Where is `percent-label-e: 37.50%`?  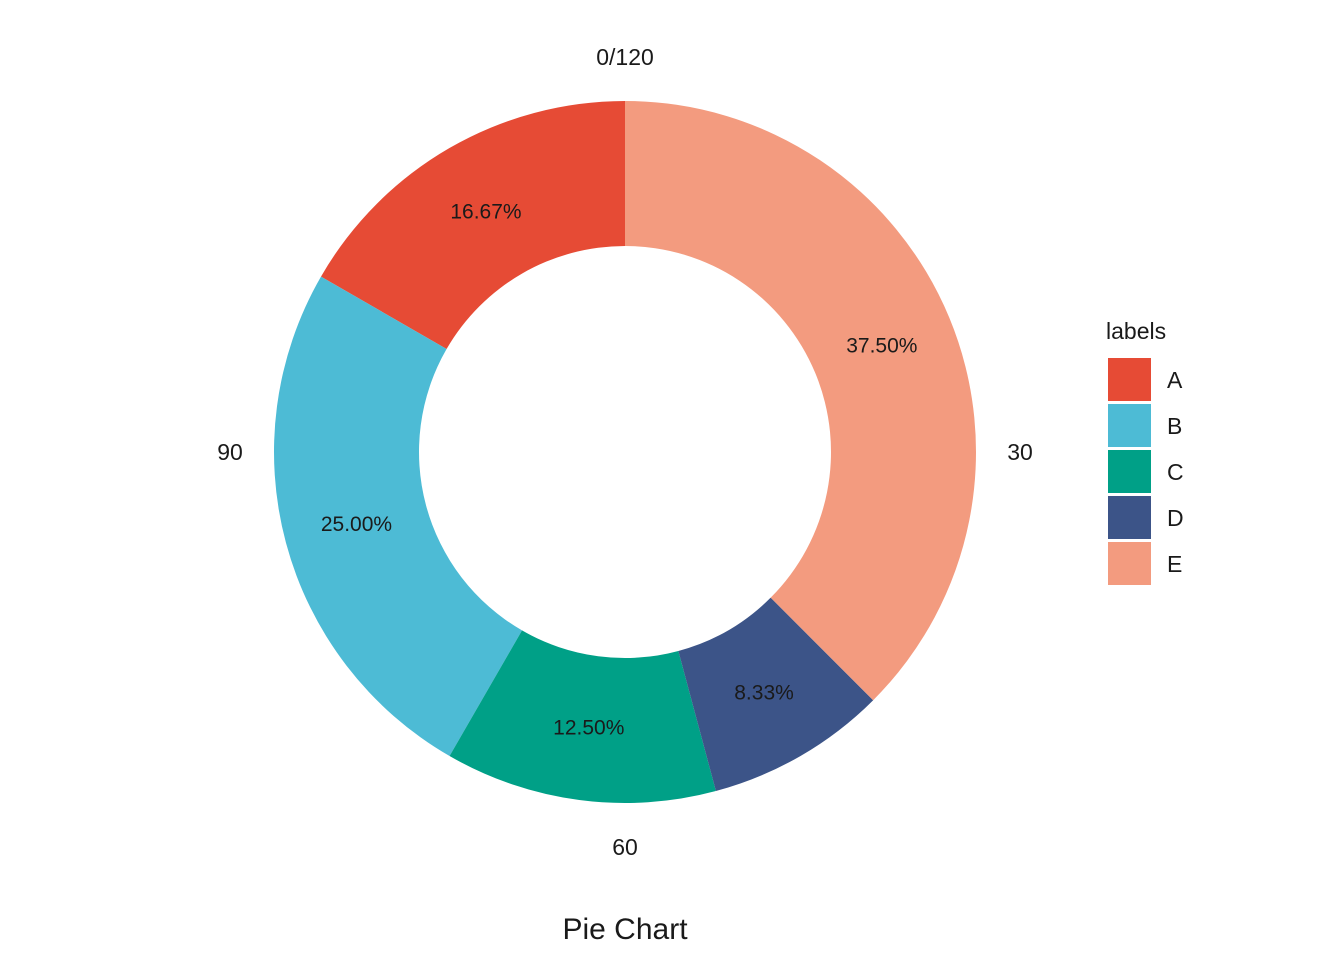
percent-label-e: 37.50% is located at coordinates (881, 346).